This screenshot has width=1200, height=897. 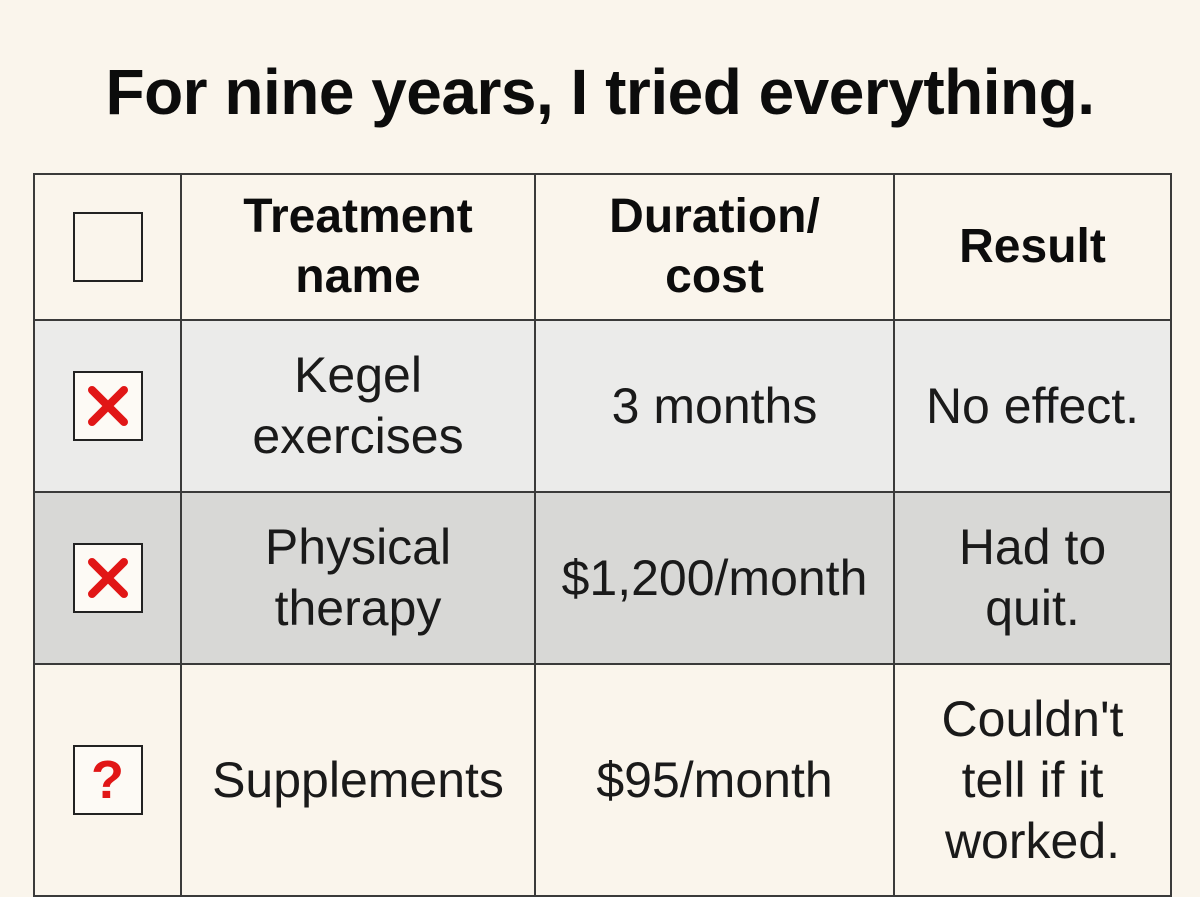 What do you see at coordinates (714, 406) in the screenshot?
I see `duration-cost-cell: 3 months` at bounding box center [714, 406].